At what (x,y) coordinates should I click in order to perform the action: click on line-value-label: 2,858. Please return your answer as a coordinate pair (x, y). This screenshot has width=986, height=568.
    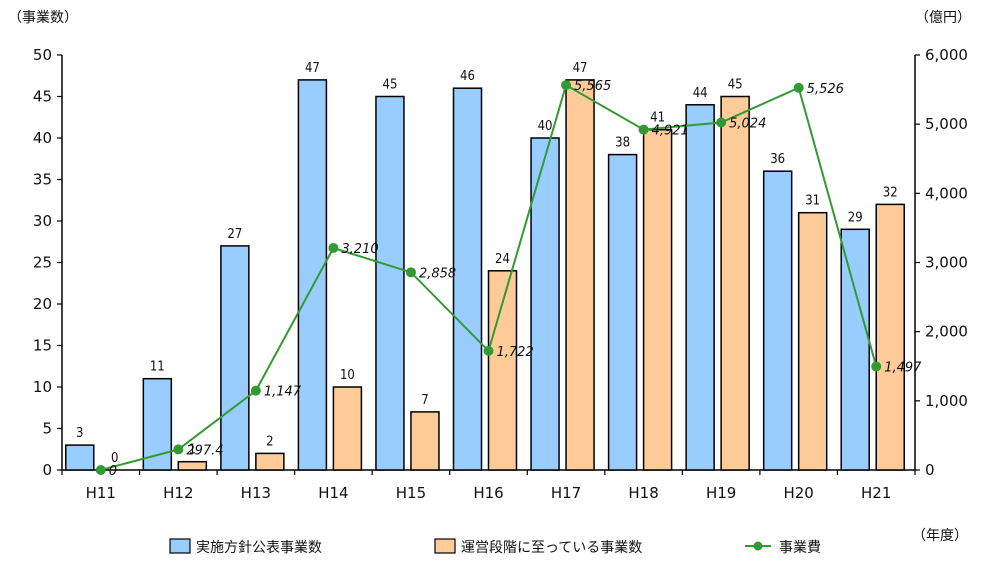
    Looking at the image, I should click on (437, 273).